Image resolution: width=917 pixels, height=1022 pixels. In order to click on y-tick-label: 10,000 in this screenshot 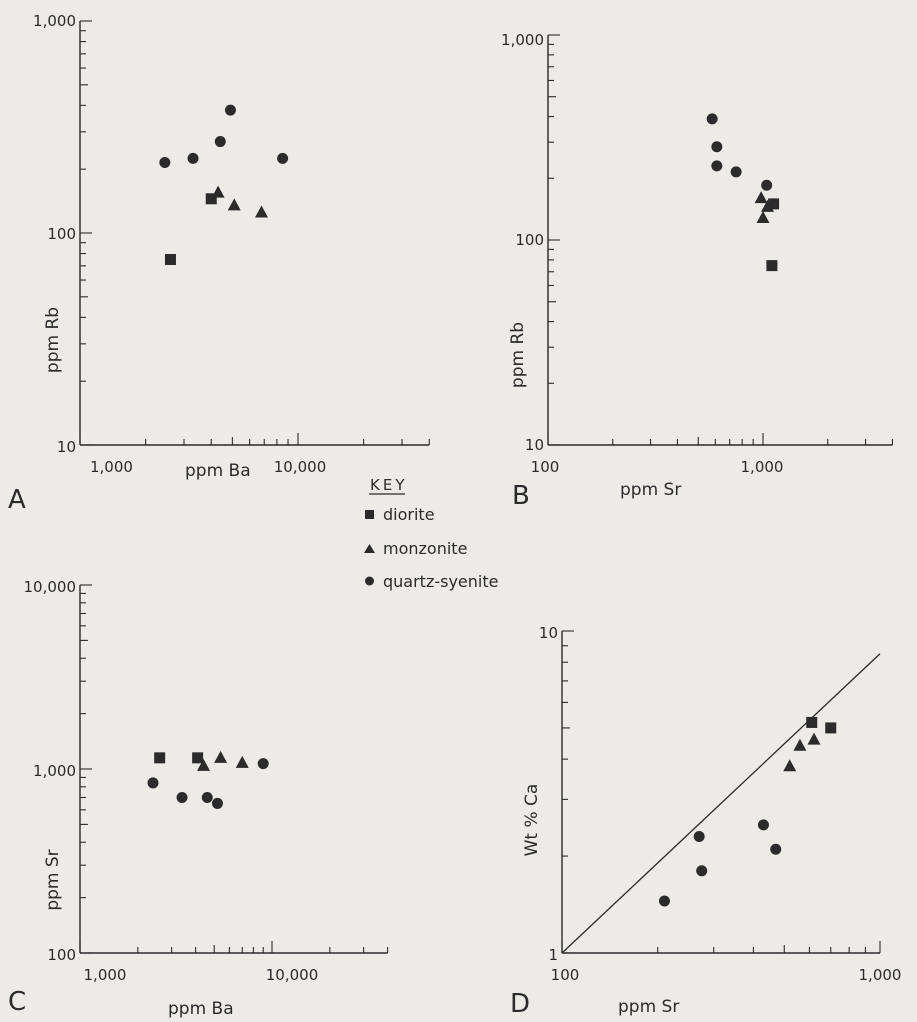, I will do `click(50, 587)`.